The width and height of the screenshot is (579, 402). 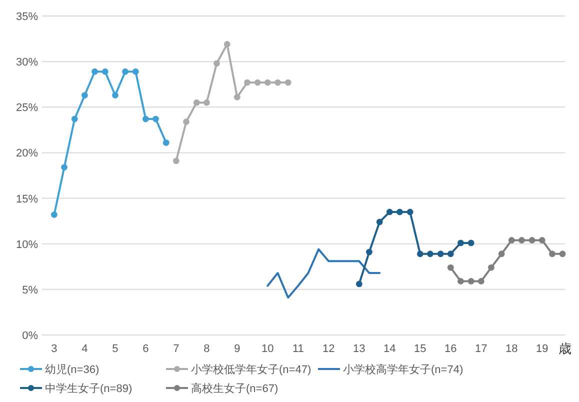 I want to click on x-tick-label: 7, so click(x=176, y=349).